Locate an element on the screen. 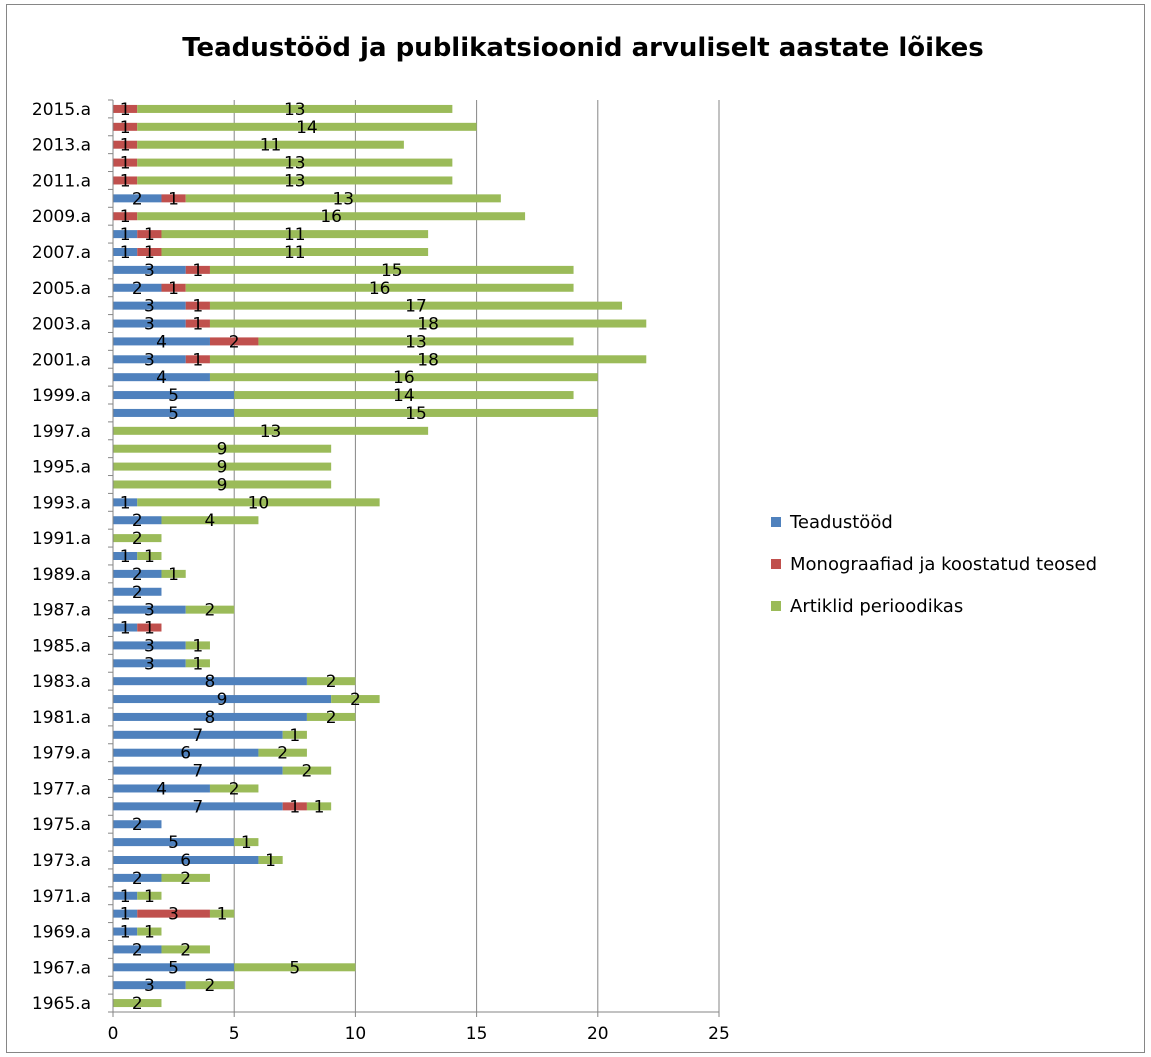 The height and width of the screenshot is (1057, 1151). data-label-1974.a-s0: 5 is located at coordinates (173, 843).